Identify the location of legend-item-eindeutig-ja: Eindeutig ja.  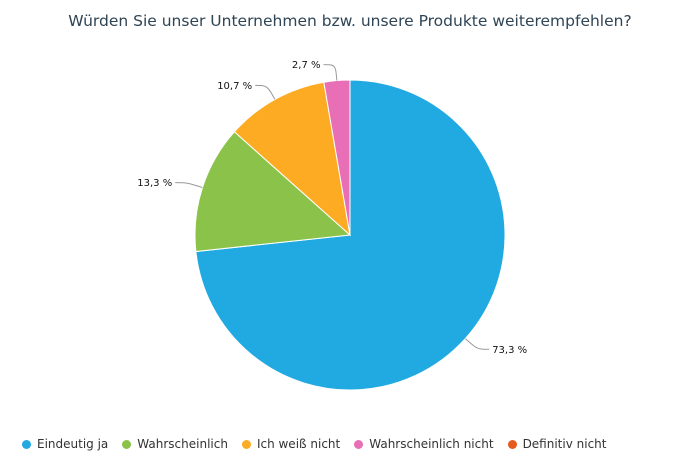
(65, 444).